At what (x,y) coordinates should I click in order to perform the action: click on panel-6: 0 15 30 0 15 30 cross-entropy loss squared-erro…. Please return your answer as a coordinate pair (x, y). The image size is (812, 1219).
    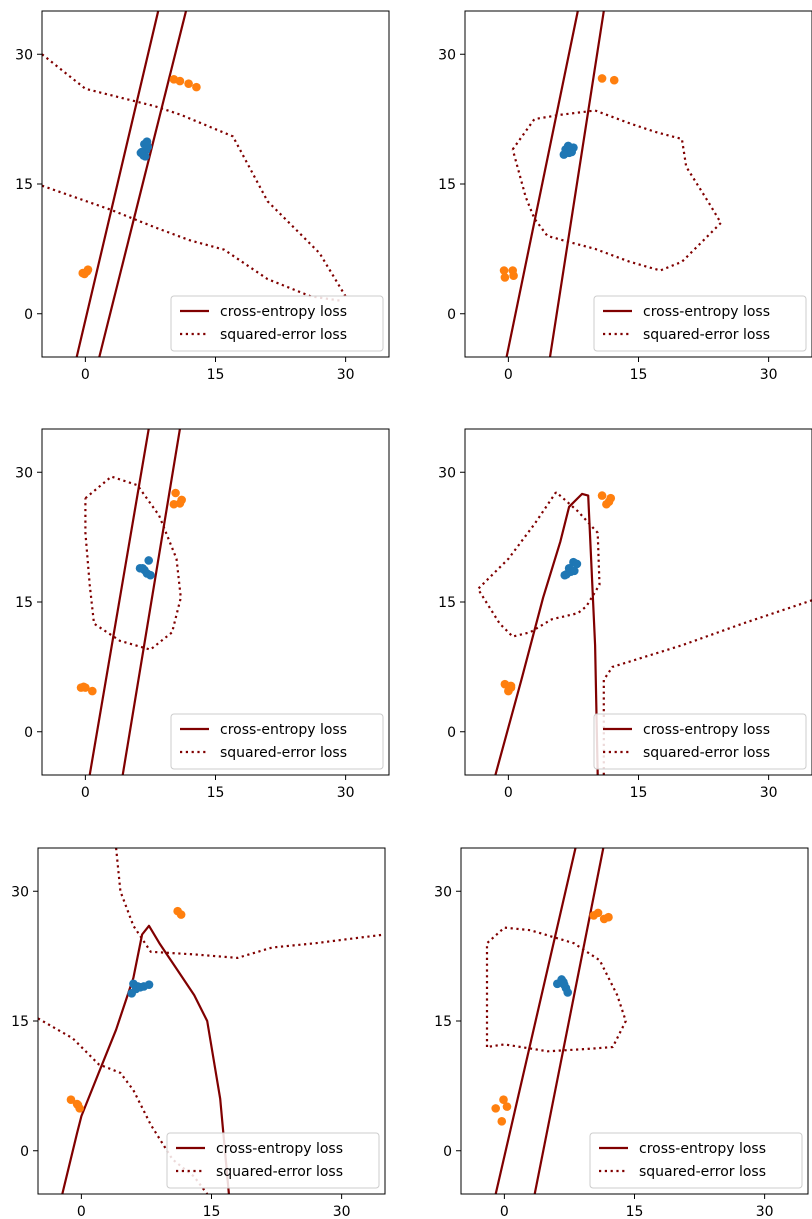
    Looking at the image, I should click on (621, 1033).